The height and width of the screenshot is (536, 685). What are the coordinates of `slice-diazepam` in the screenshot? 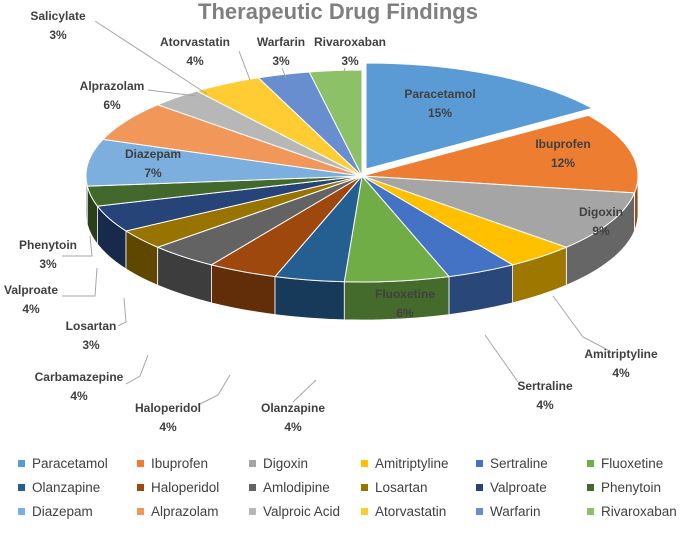 It's located at (224, 162).